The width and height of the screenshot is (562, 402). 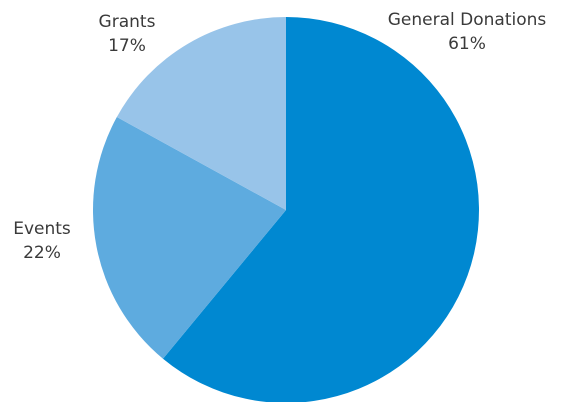 I want to click on pie-slice-grants, so click(x=201, y=113).